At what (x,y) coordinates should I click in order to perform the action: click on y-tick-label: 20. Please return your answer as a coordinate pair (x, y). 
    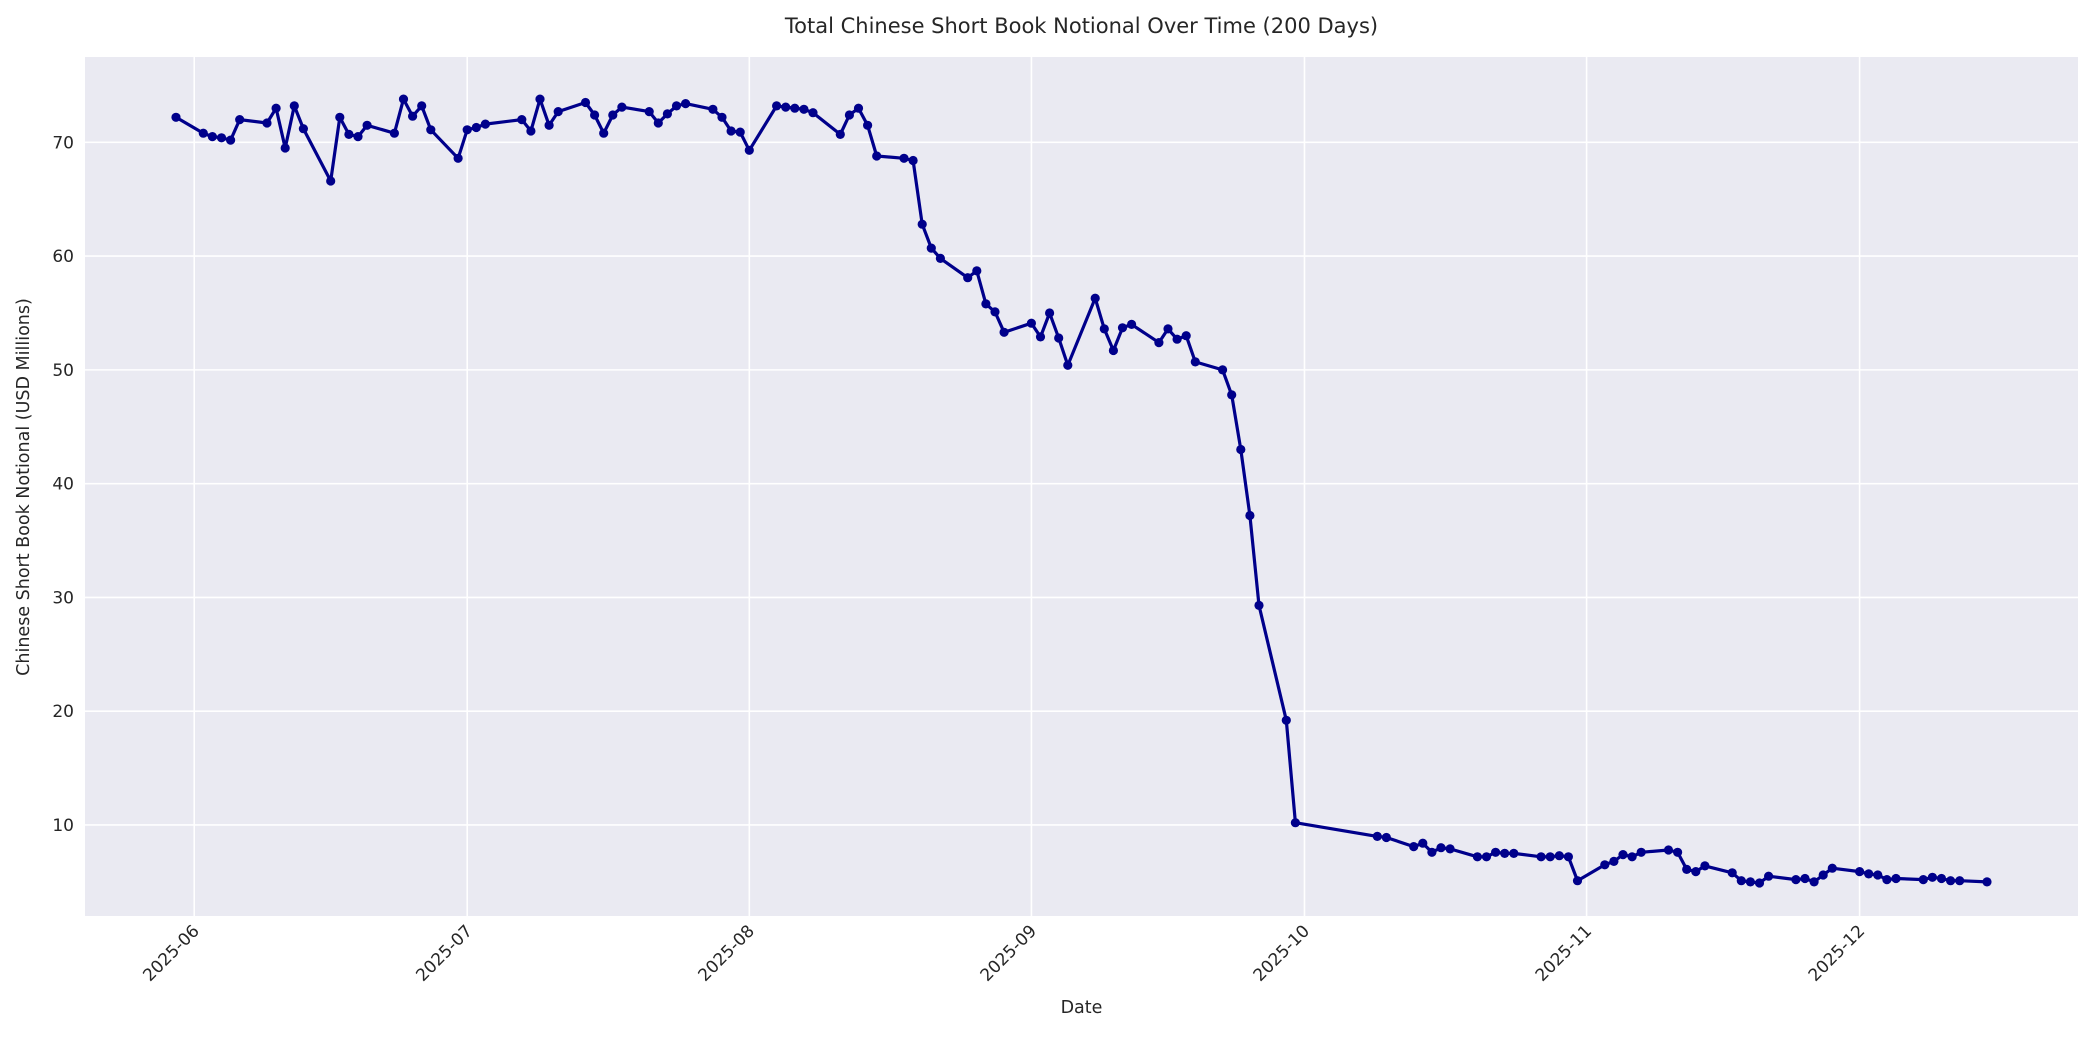
    Looking at the image, I should click on (63, 712).